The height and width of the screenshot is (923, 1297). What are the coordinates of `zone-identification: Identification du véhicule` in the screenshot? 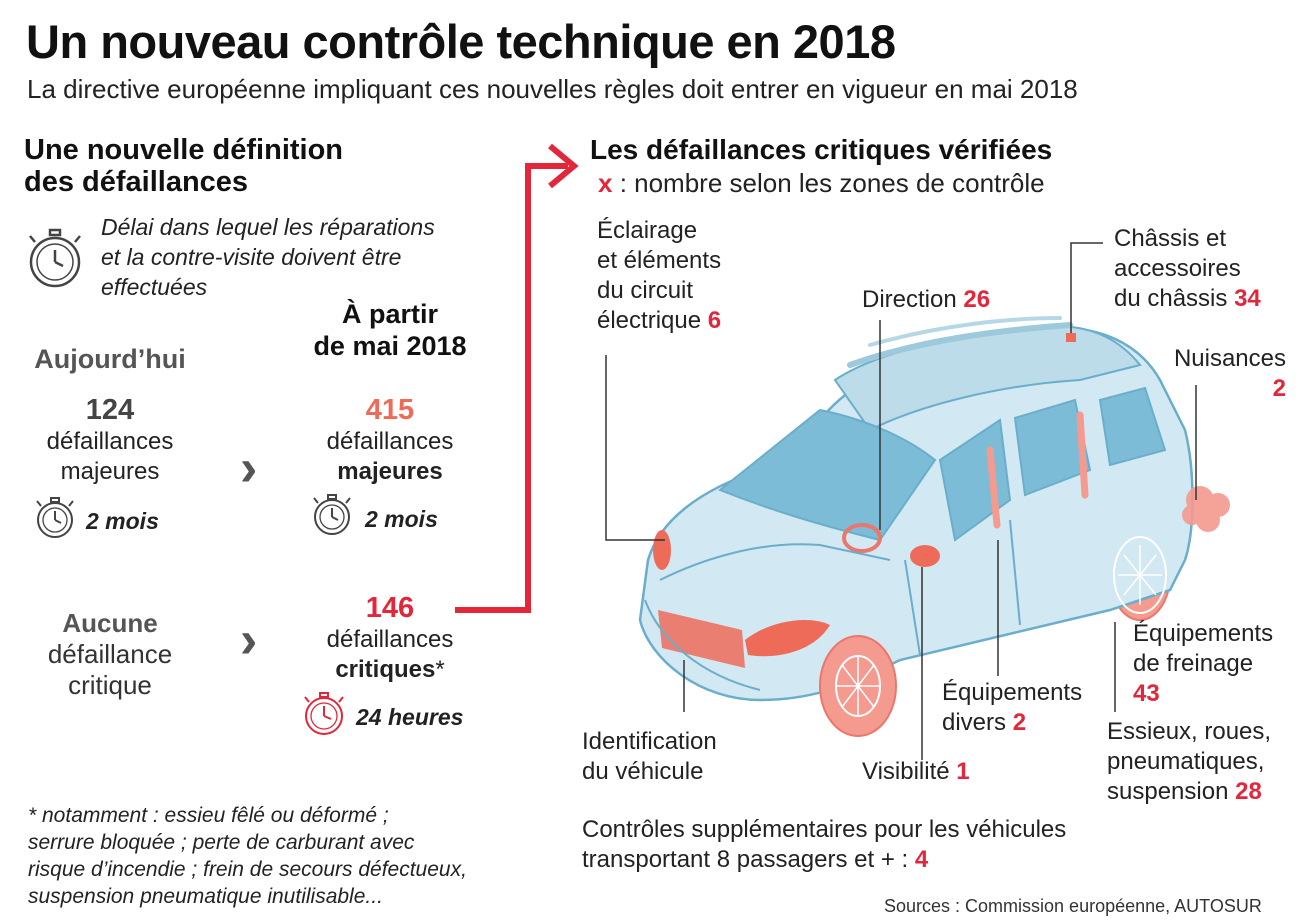 It's located at (649, 756).